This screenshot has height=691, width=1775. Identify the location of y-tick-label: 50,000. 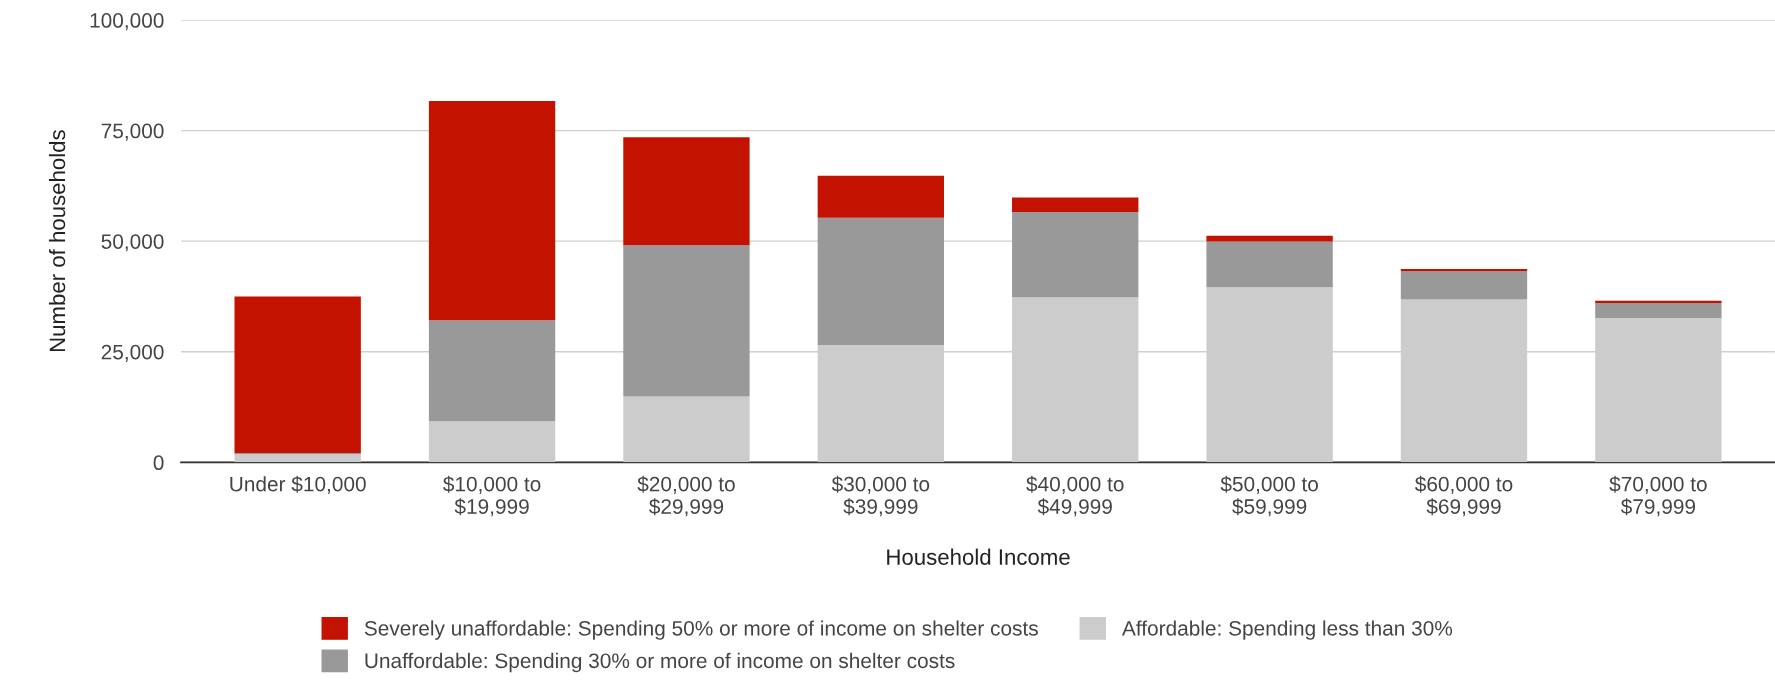
(132, 243).